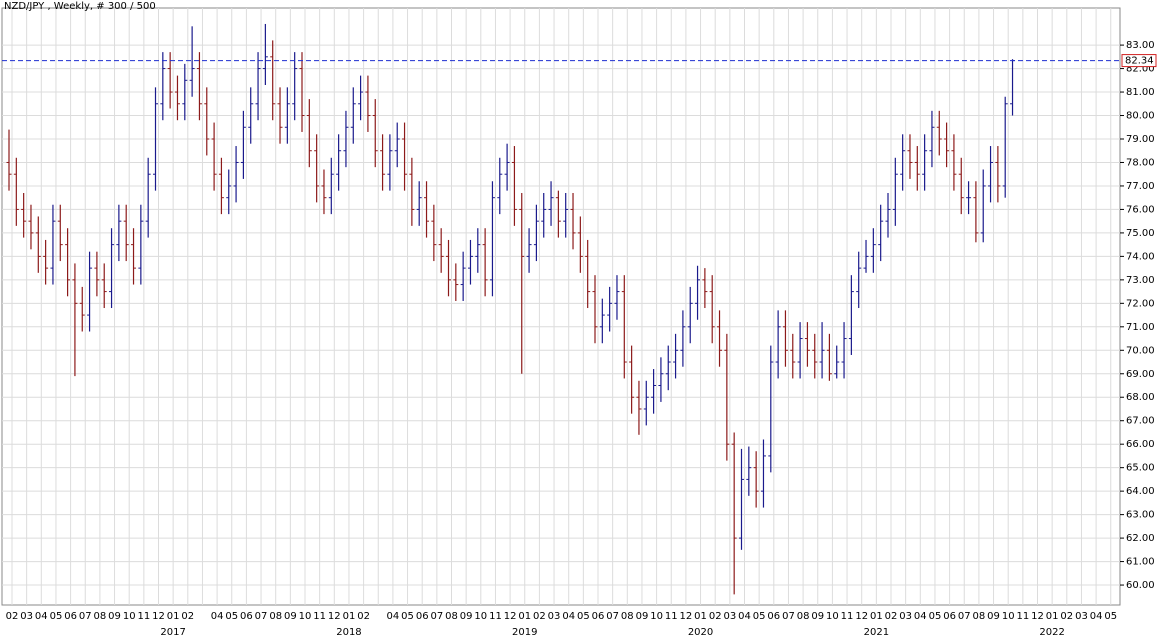  I want to click on y-tick-label: 70.00, so click(1140, 350).